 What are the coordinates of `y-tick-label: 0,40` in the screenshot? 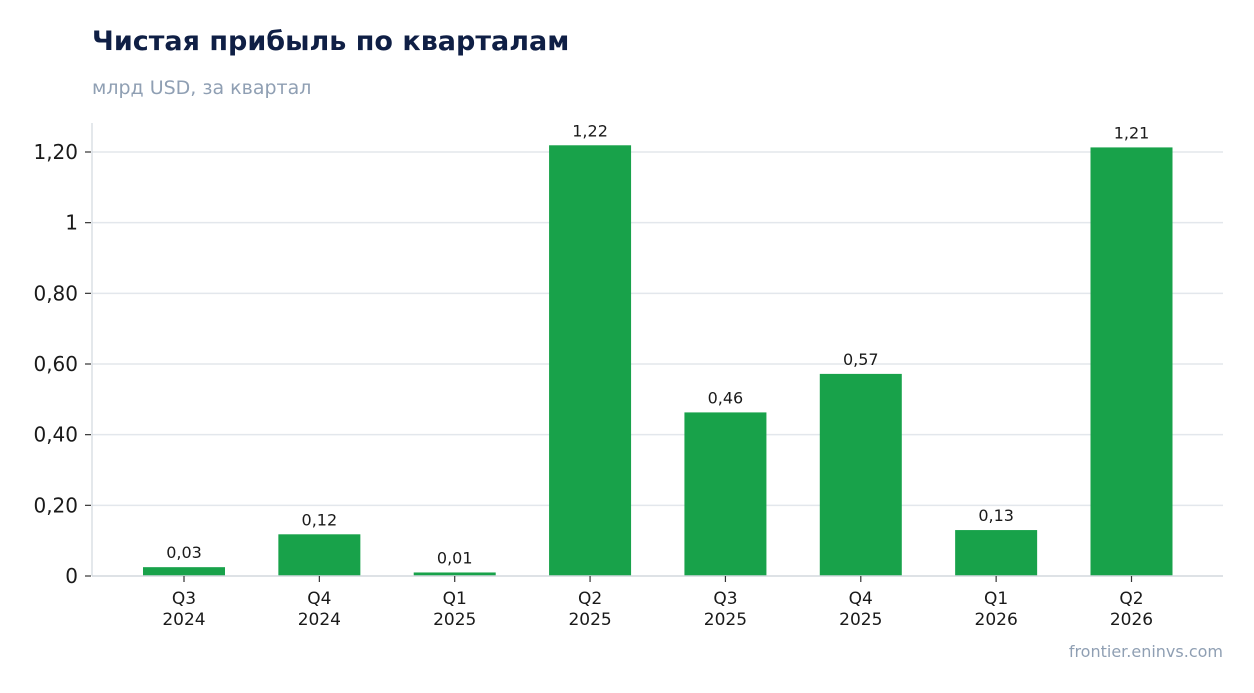 It's located at (55, 435).